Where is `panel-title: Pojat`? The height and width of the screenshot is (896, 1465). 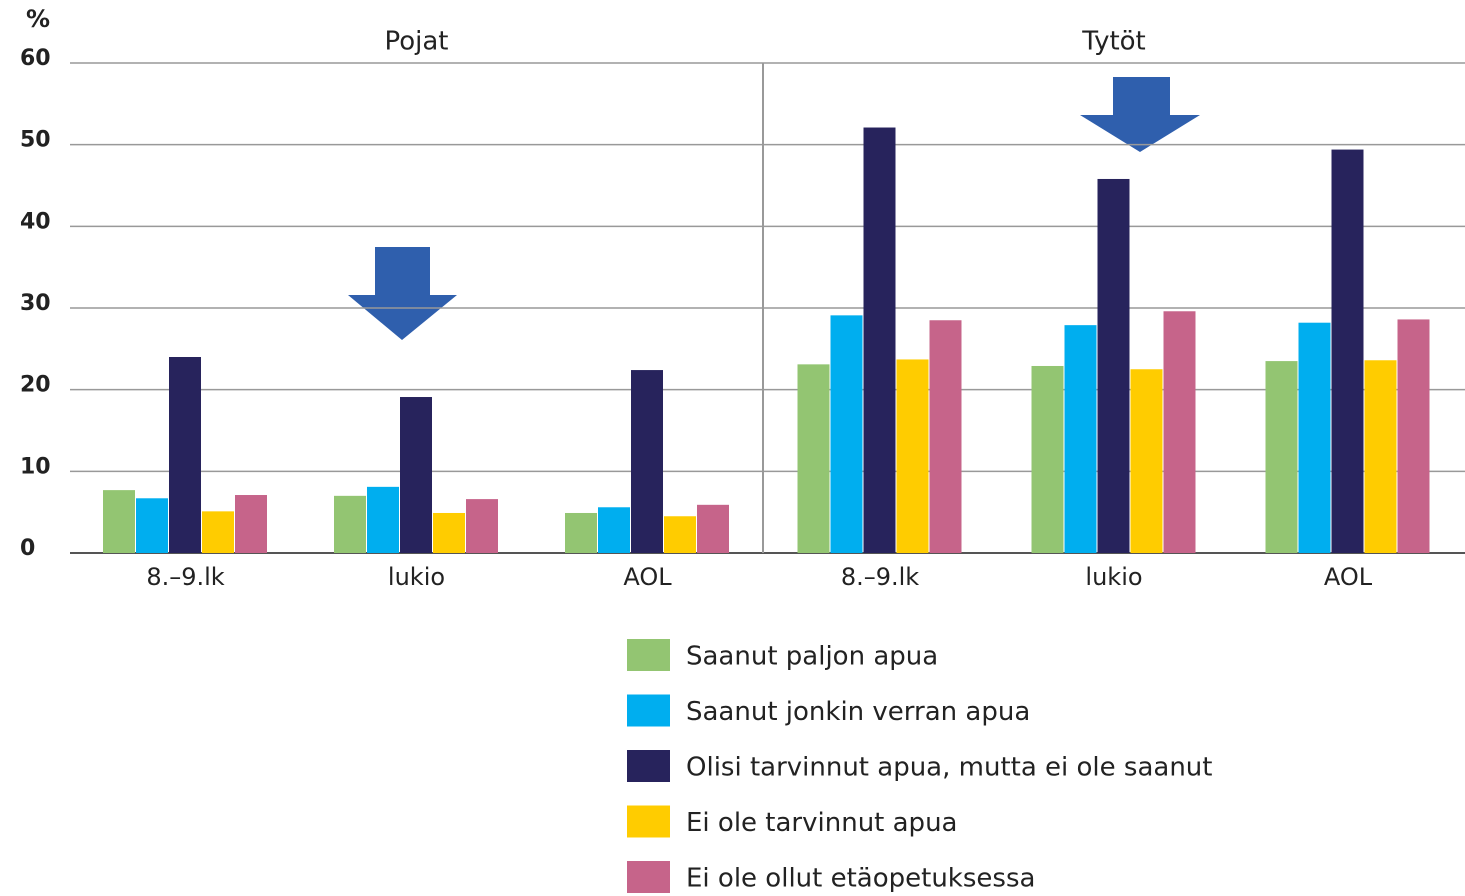
panel-title: Pojat is located at coordinates (416, 42).